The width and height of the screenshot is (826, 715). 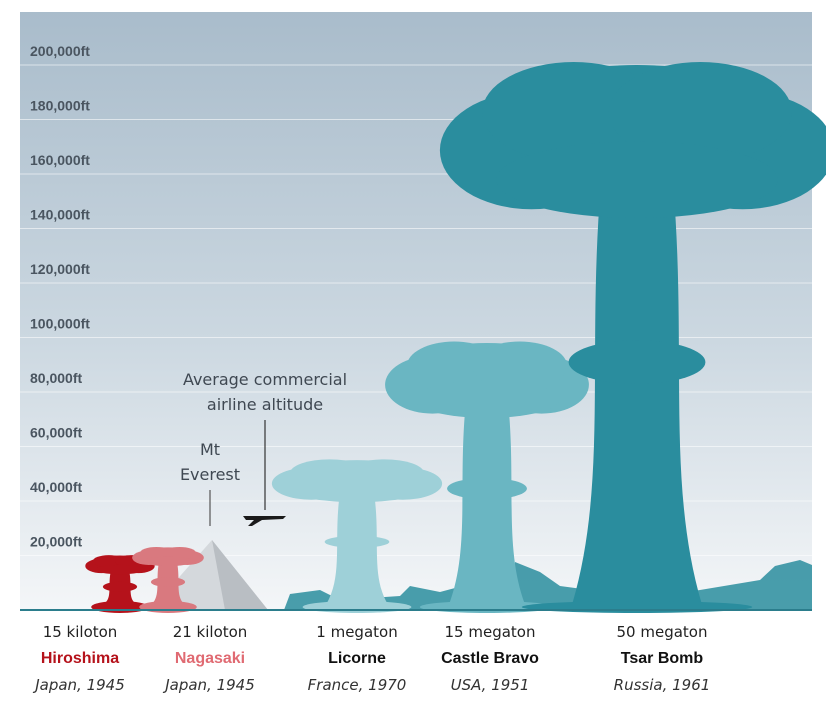 I want to click on caption-name: Tsar Bomb, so click(x=662, y=658).